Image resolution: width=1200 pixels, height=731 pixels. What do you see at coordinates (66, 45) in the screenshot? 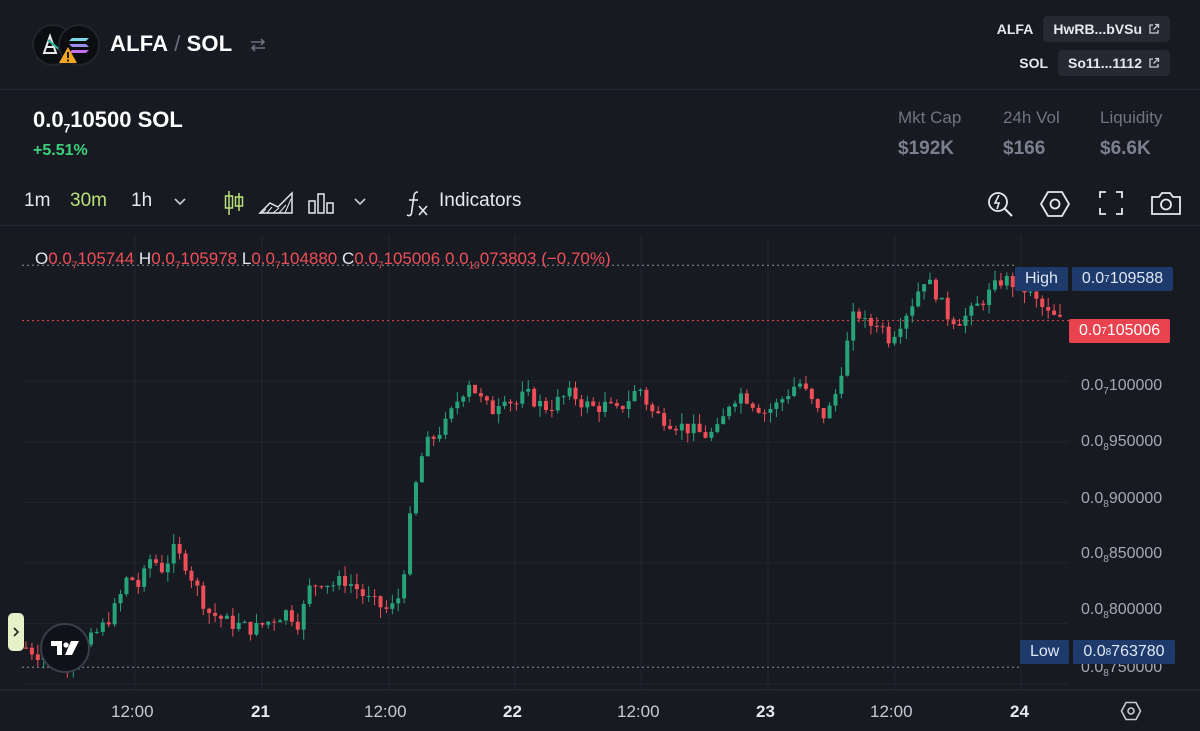
I see `token-logos` at bounding box center [66, 45].